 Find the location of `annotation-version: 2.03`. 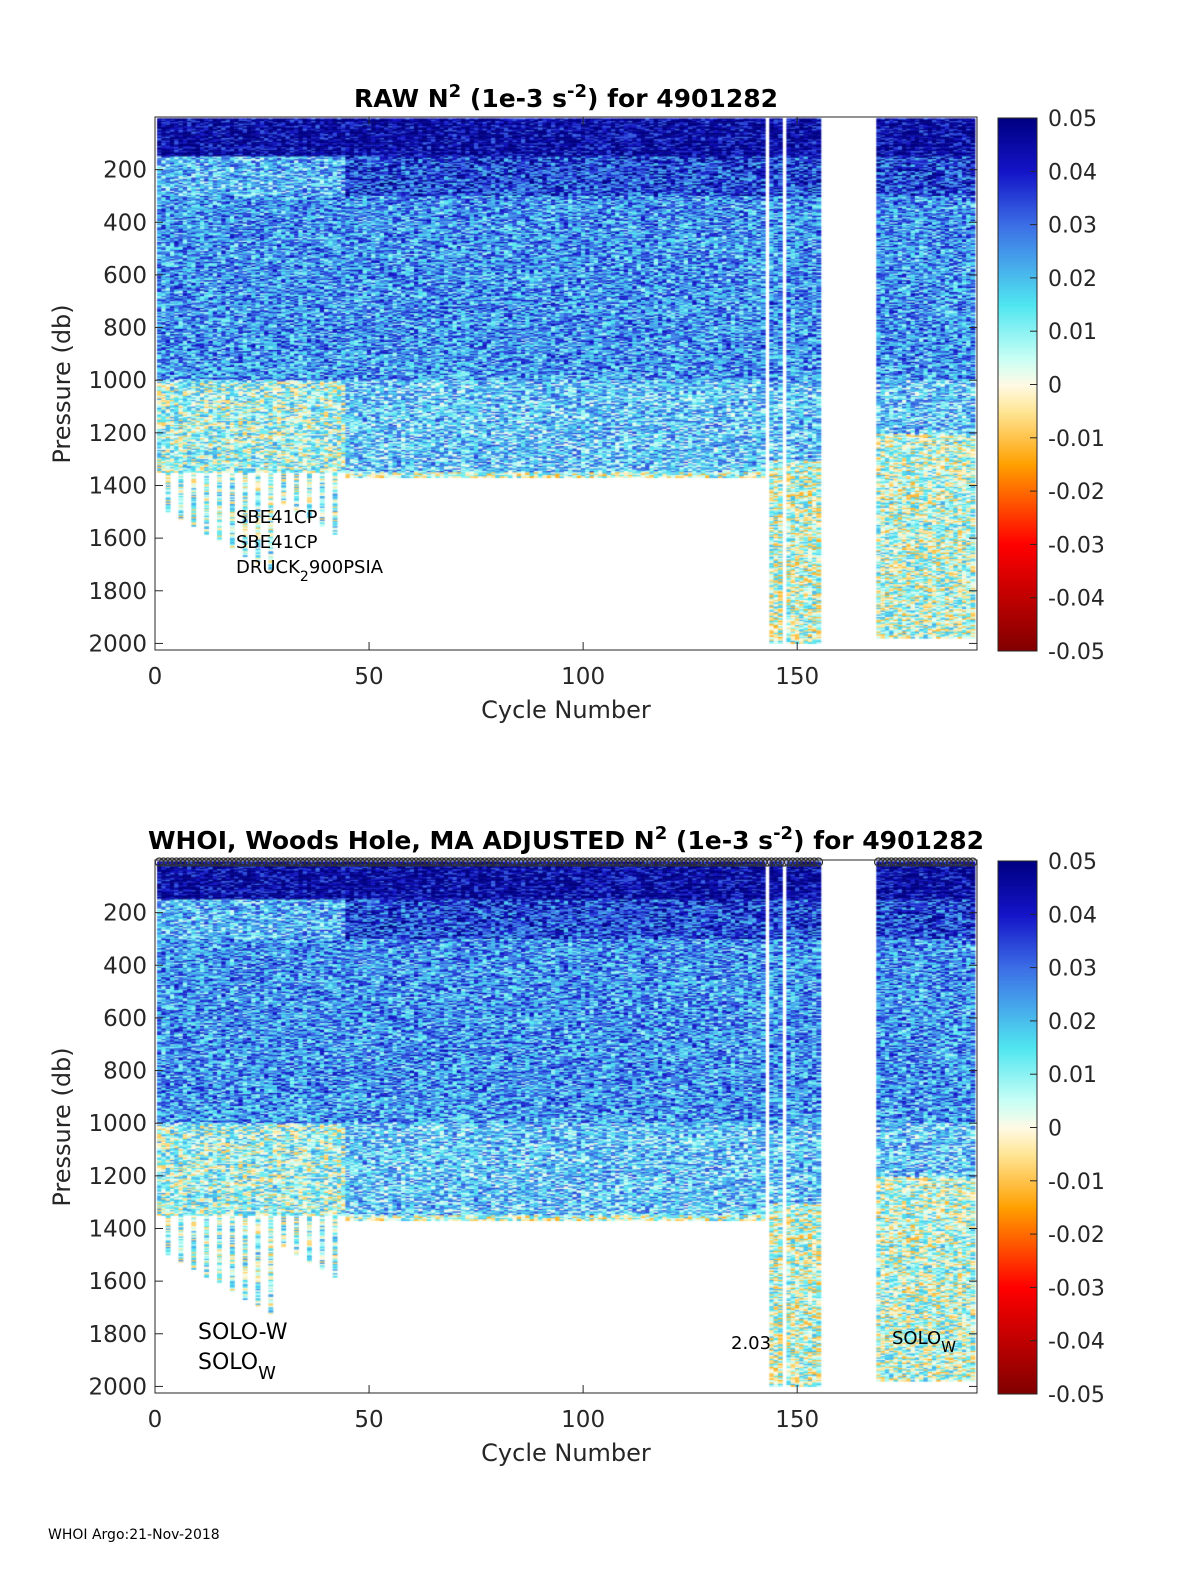

annotation-version: 2.03 is located at coordinates (751, 1343).